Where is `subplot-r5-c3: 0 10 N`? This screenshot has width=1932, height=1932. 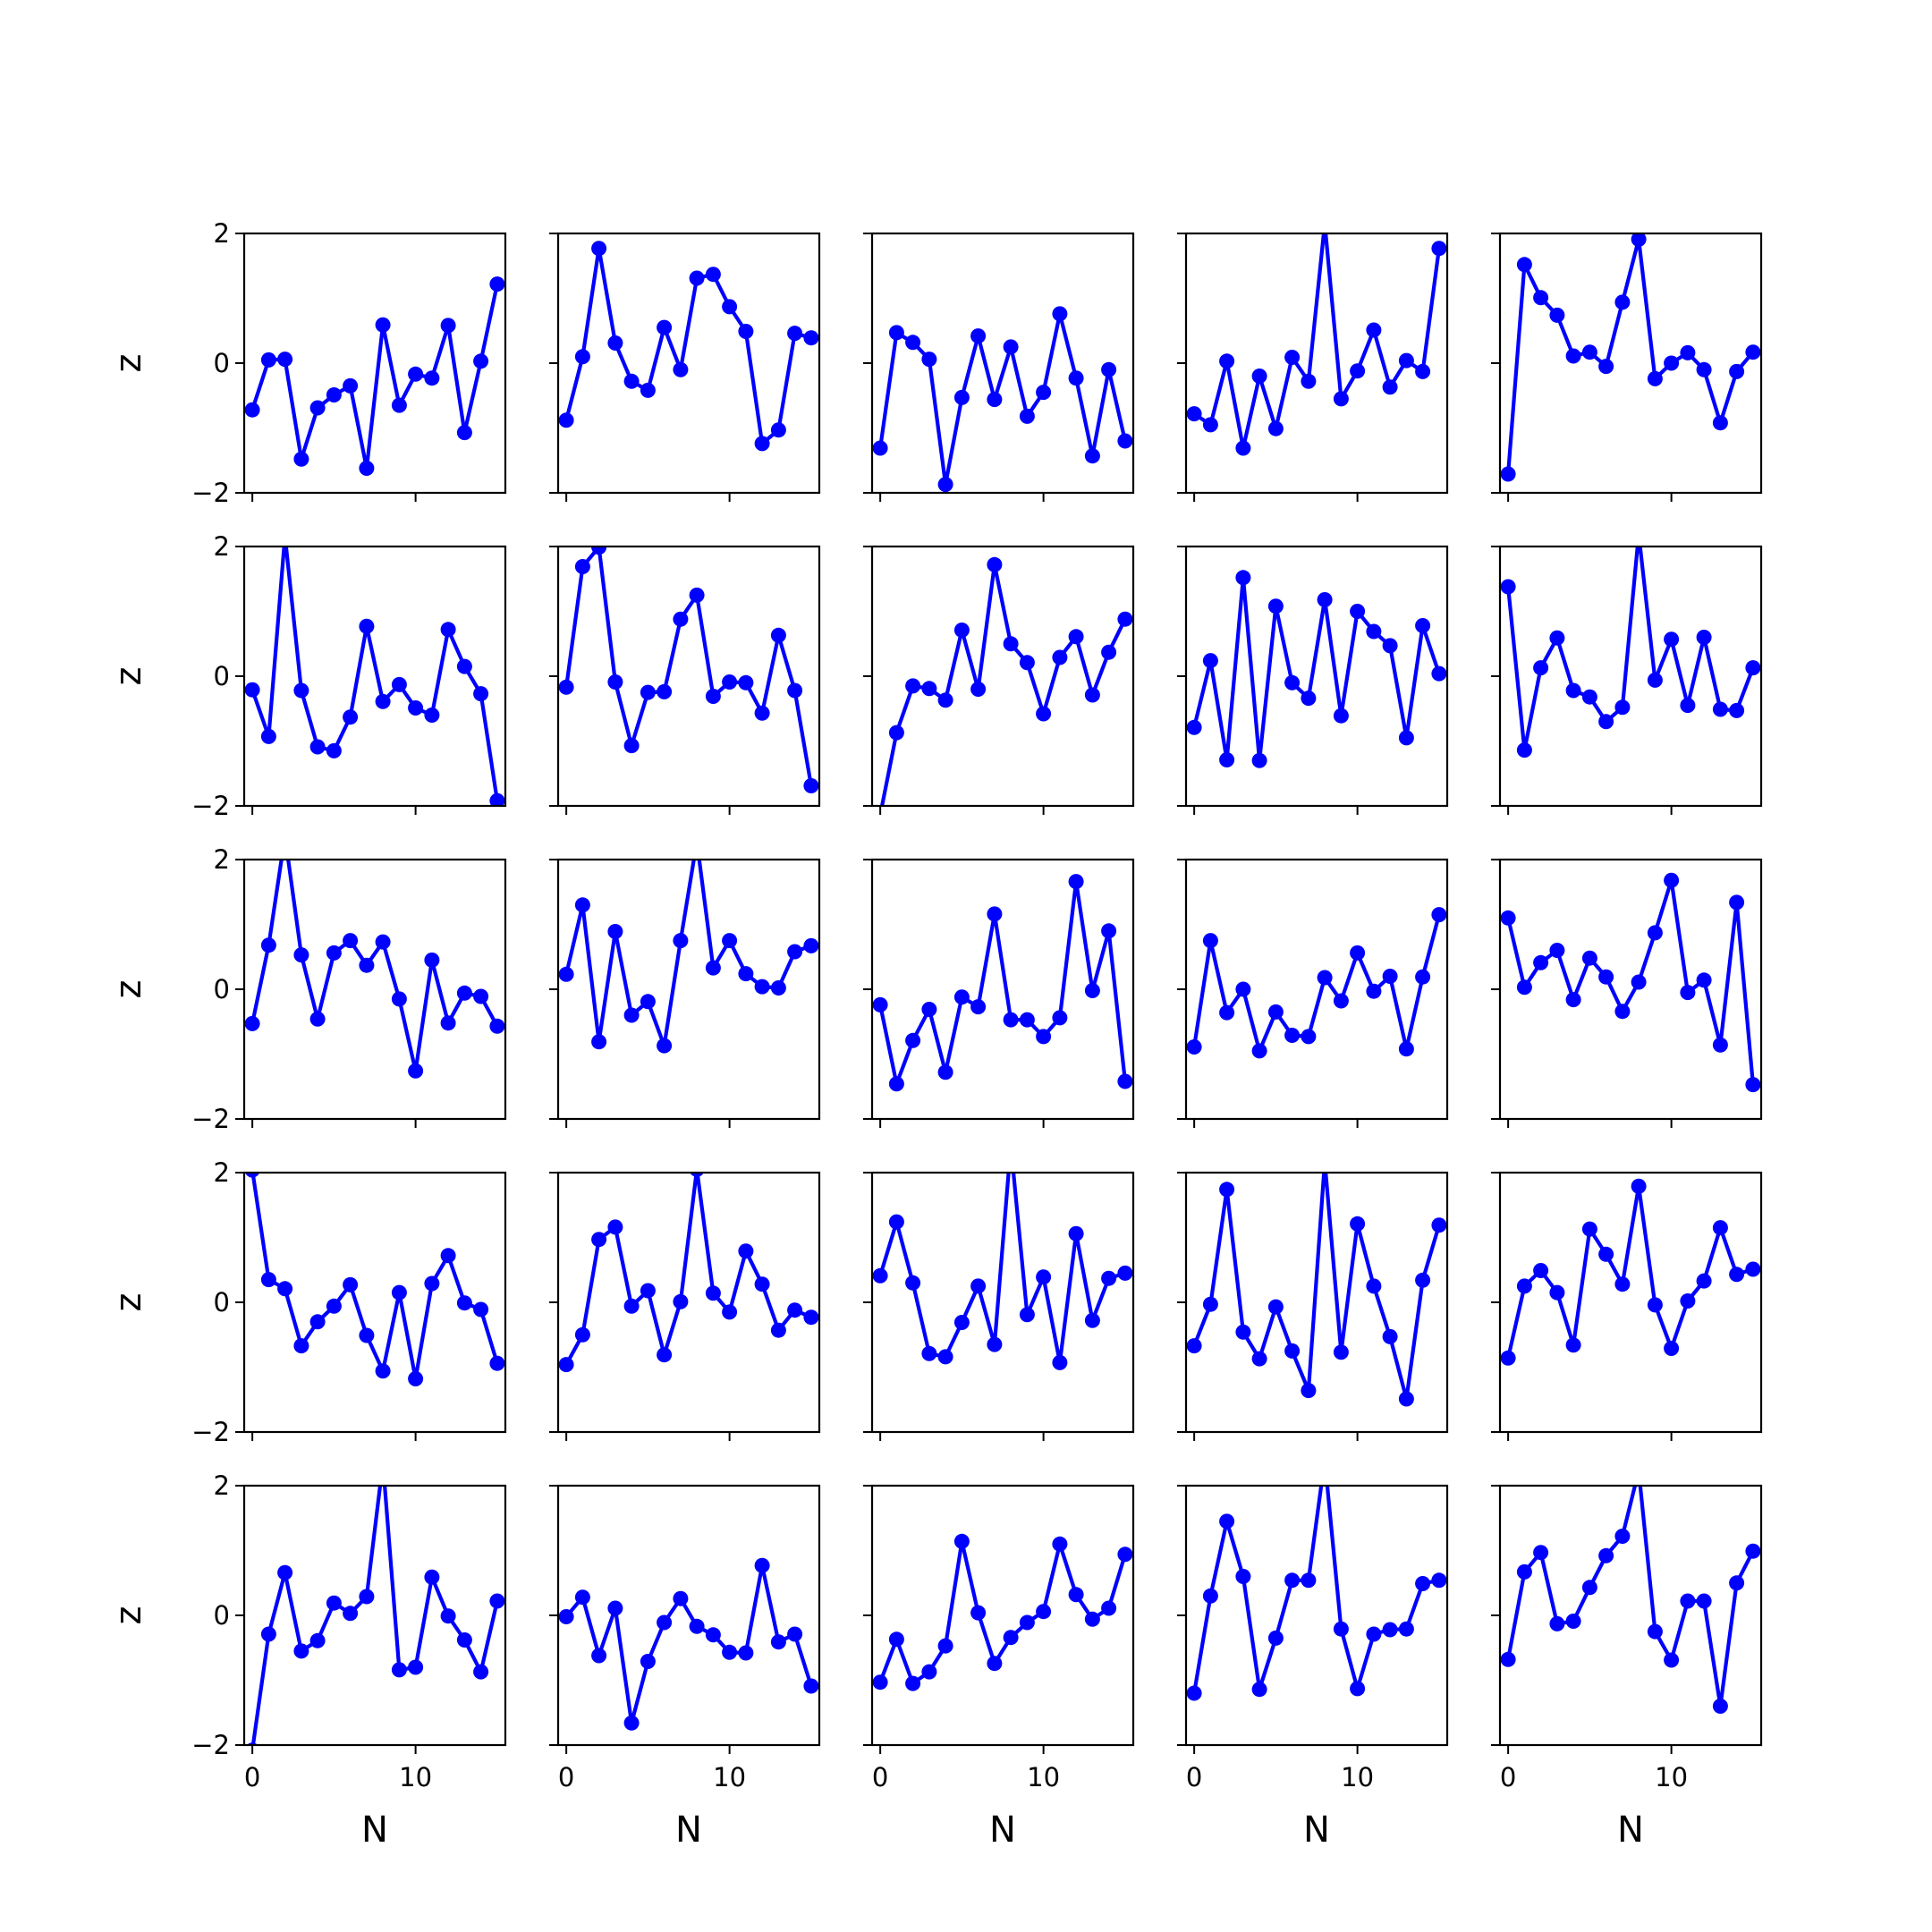 subplot-r5-c3: 0 10 N is located at coordinates (999, 1667).